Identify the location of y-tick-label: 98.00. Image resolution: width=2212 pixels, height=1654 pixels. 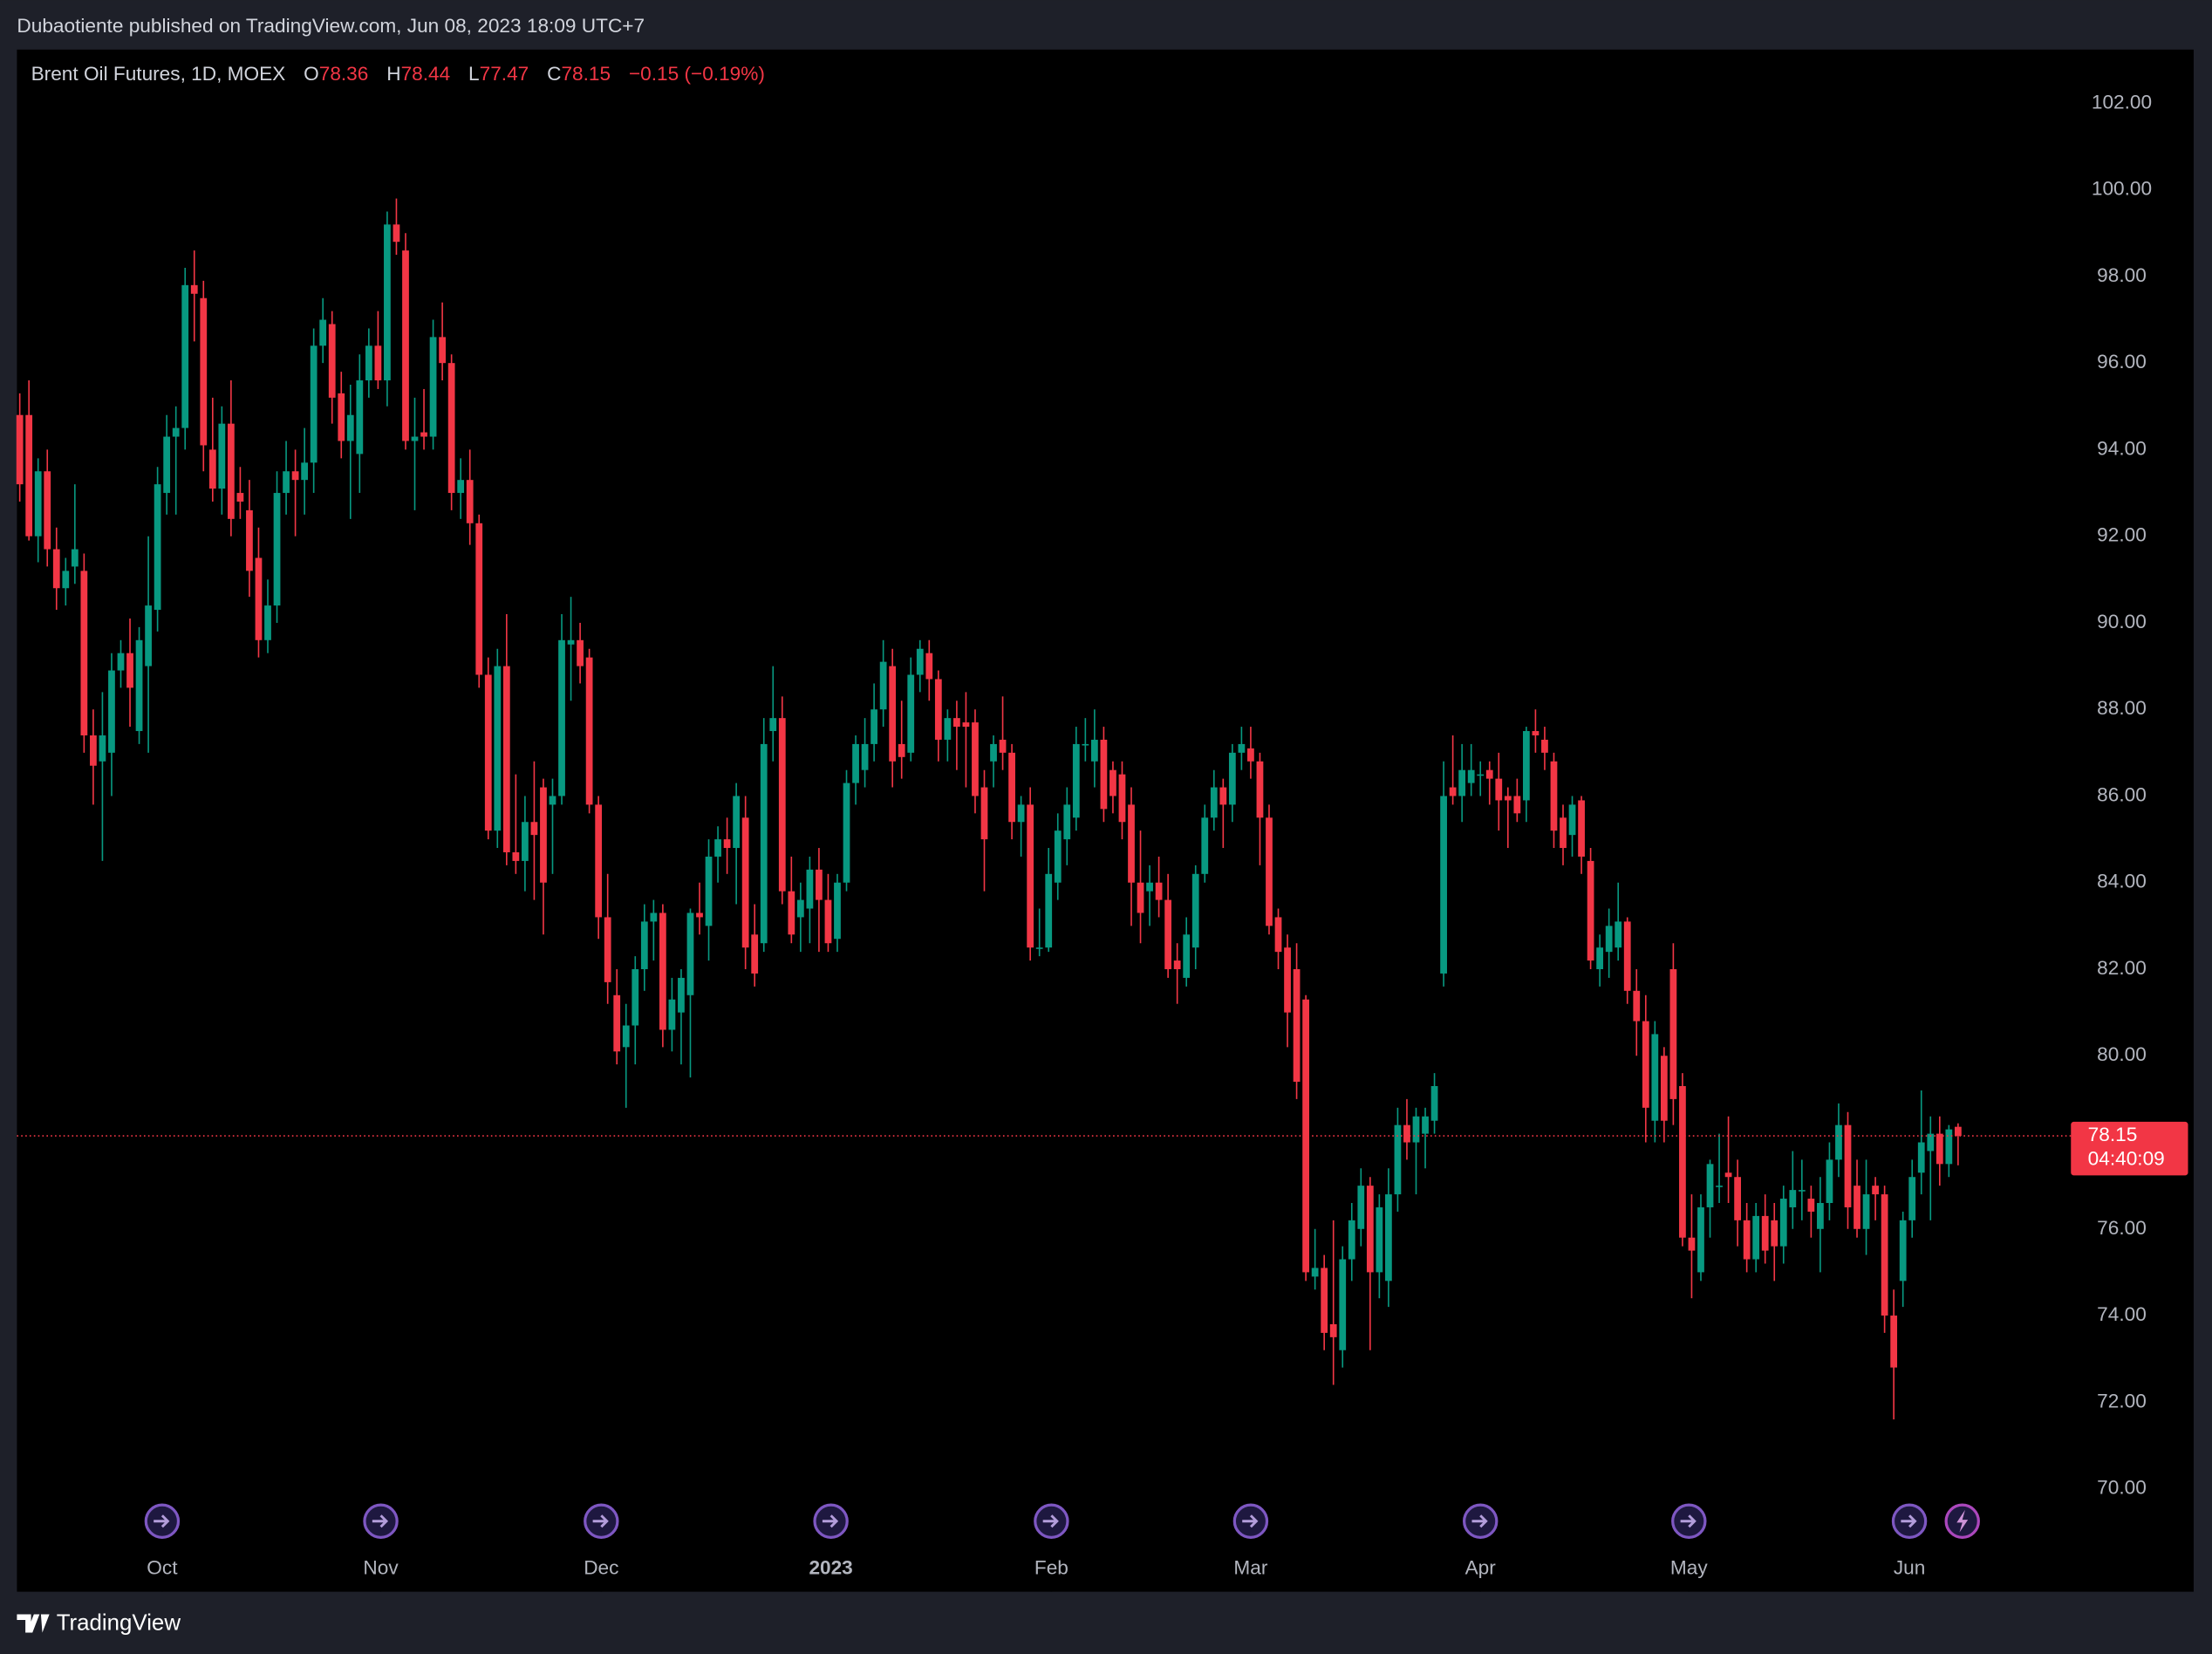
(2122, 275).